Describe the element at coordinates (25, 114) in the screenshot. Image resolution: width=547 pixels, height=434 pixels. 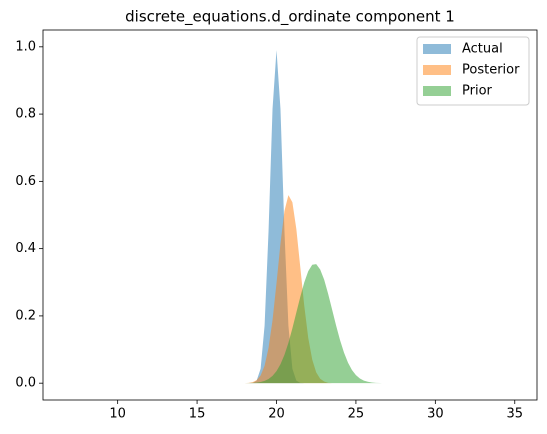
I see `y-tick-label: 0.8` at that location.